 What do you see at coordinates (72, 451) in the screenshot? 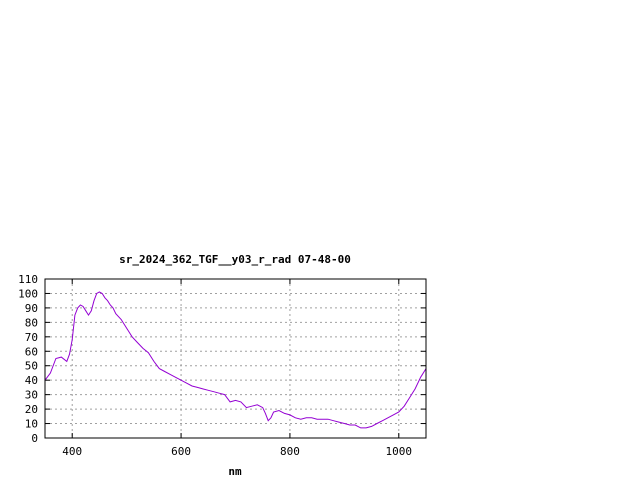
I see `x-tick-label: 400` at bounding box center [72, 451].